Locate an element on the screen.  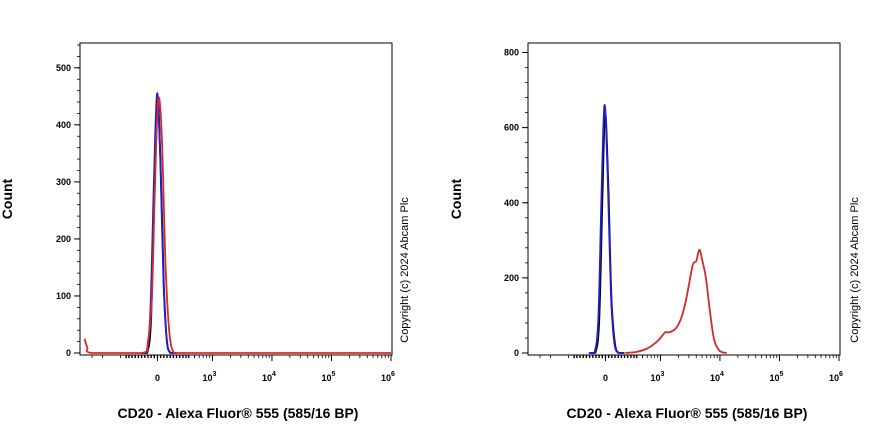
series-layer is located at coordinates (657, 229).